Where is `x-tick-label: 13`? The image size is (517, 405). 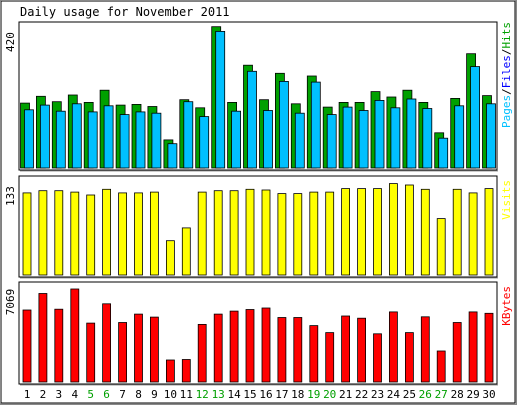
x-tick-label: 13 is located at coordinates (218, 394).